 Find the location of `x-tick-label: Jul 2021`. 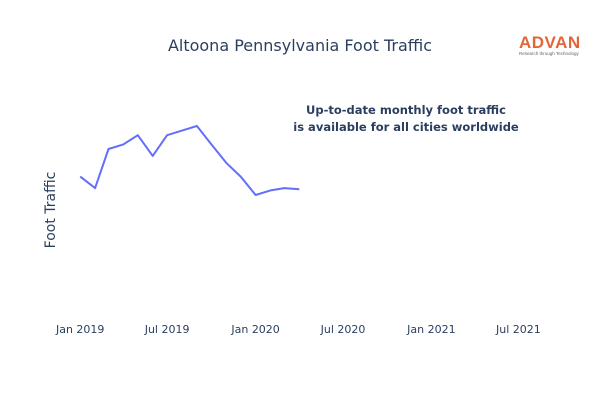

x-tick-label: Jul 2021 is located at coordinates (518, 329).